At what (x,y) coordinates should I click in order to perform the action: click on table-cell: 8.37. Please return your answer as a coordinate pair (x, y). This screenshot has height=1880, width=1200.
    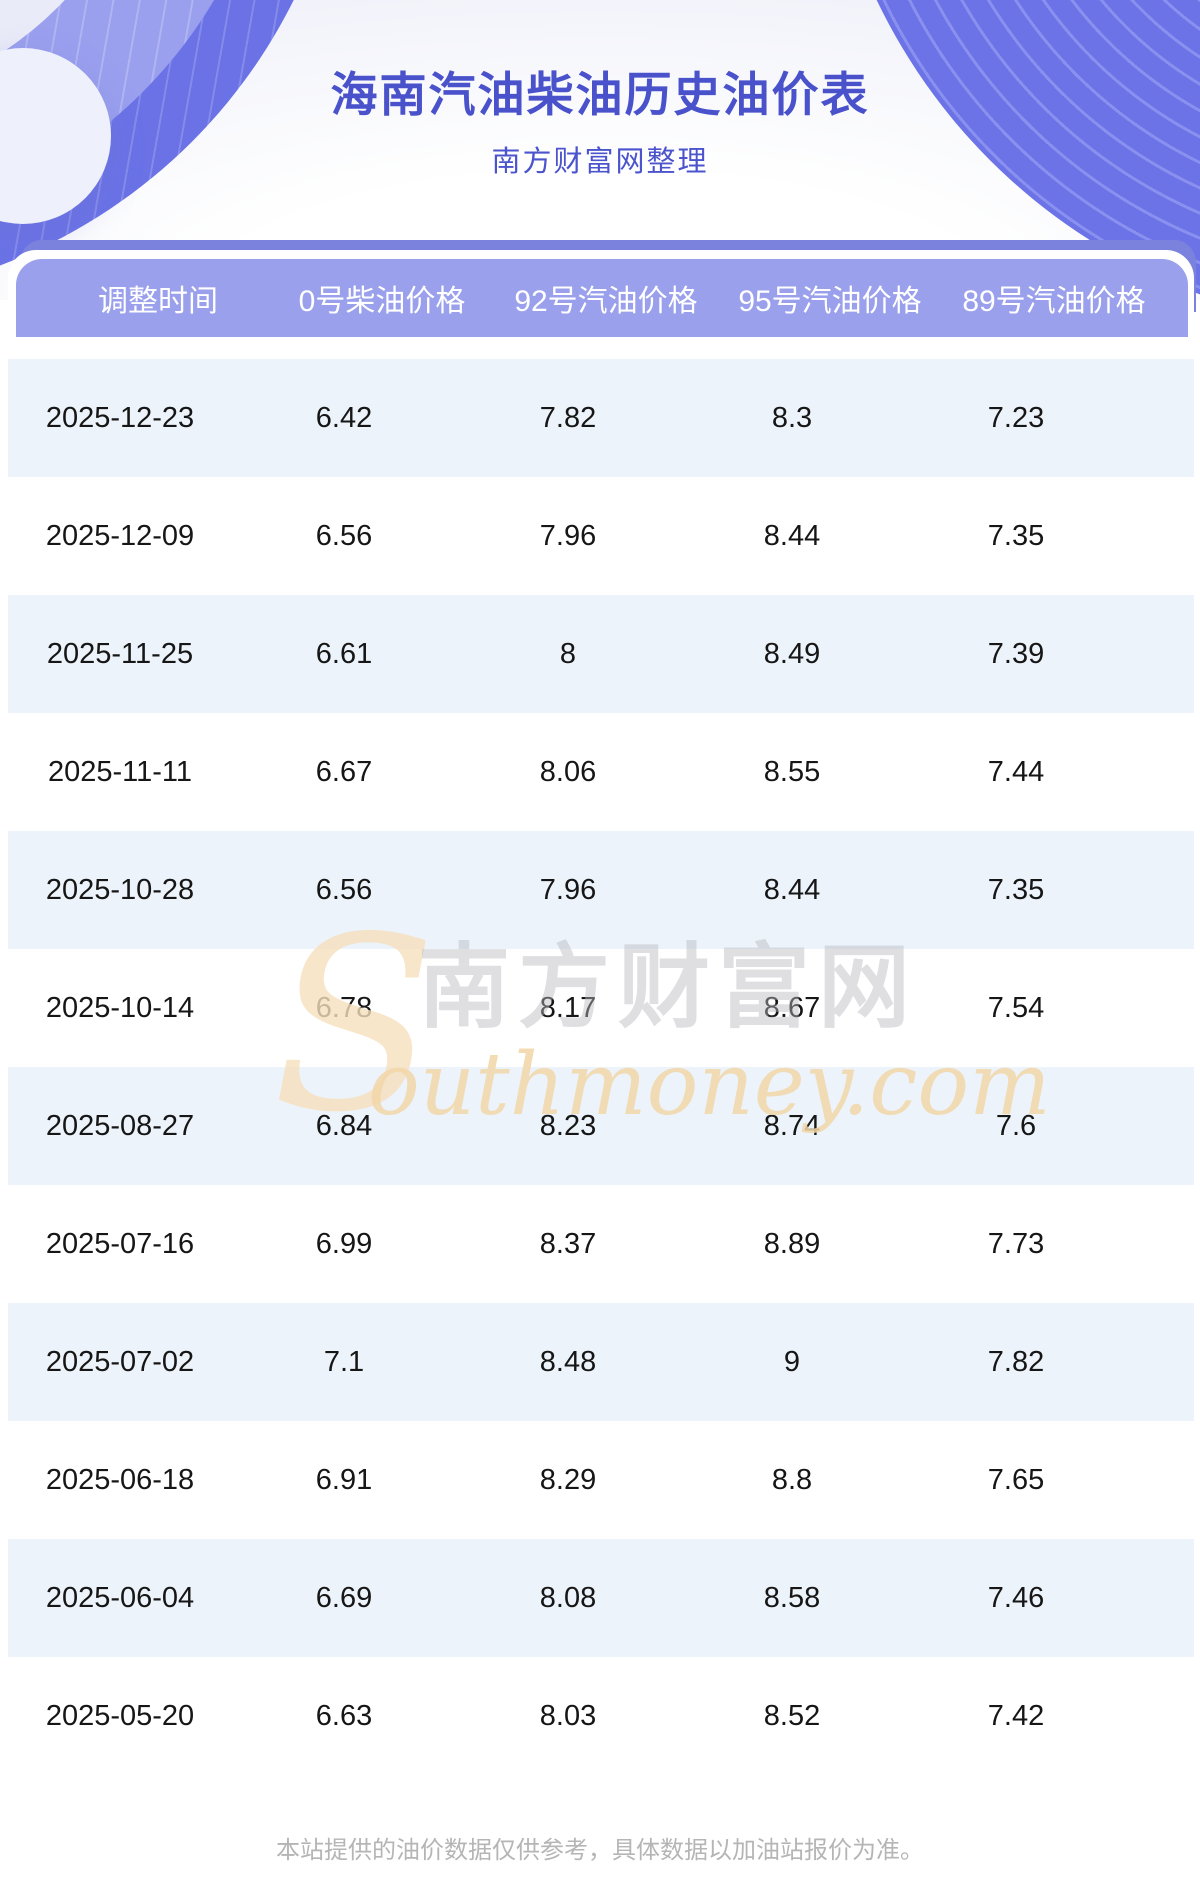
    Looking at the image, I should click on (568, 1243).